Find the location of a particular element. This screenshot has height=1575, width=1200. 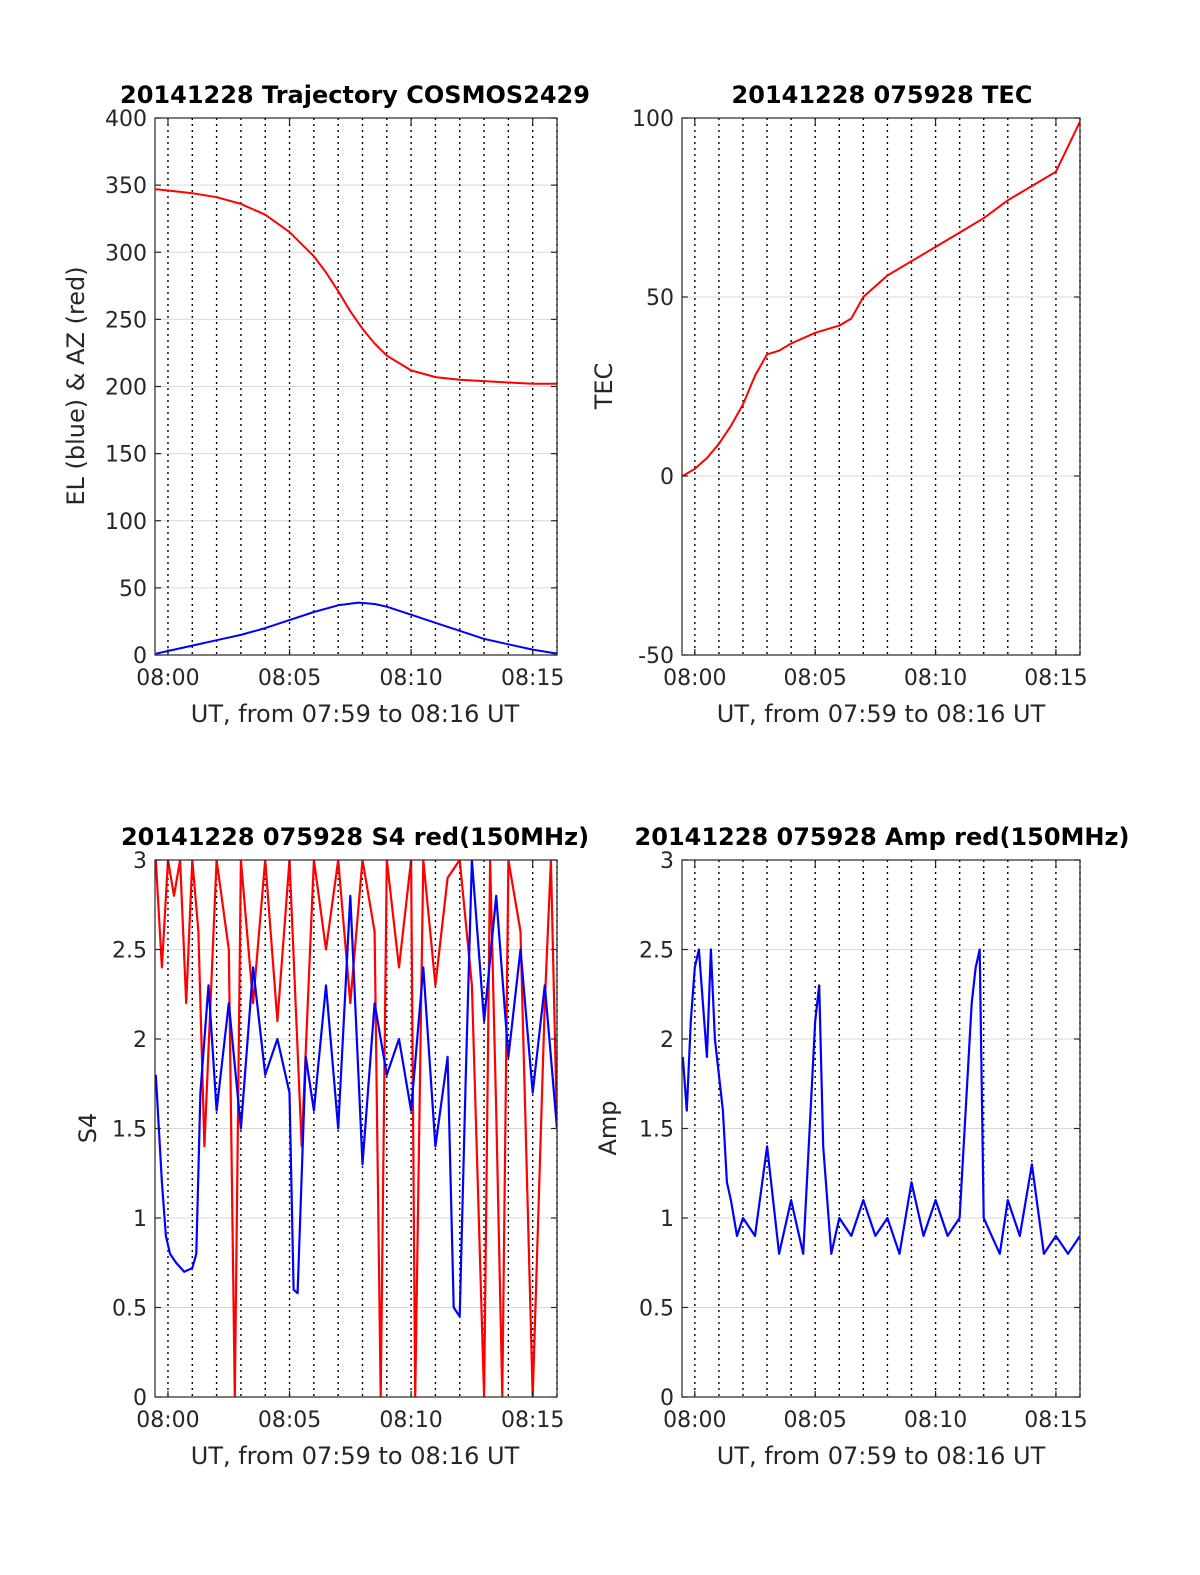

s4-ytick-label: 2 is located at coordinates (140, 1040).